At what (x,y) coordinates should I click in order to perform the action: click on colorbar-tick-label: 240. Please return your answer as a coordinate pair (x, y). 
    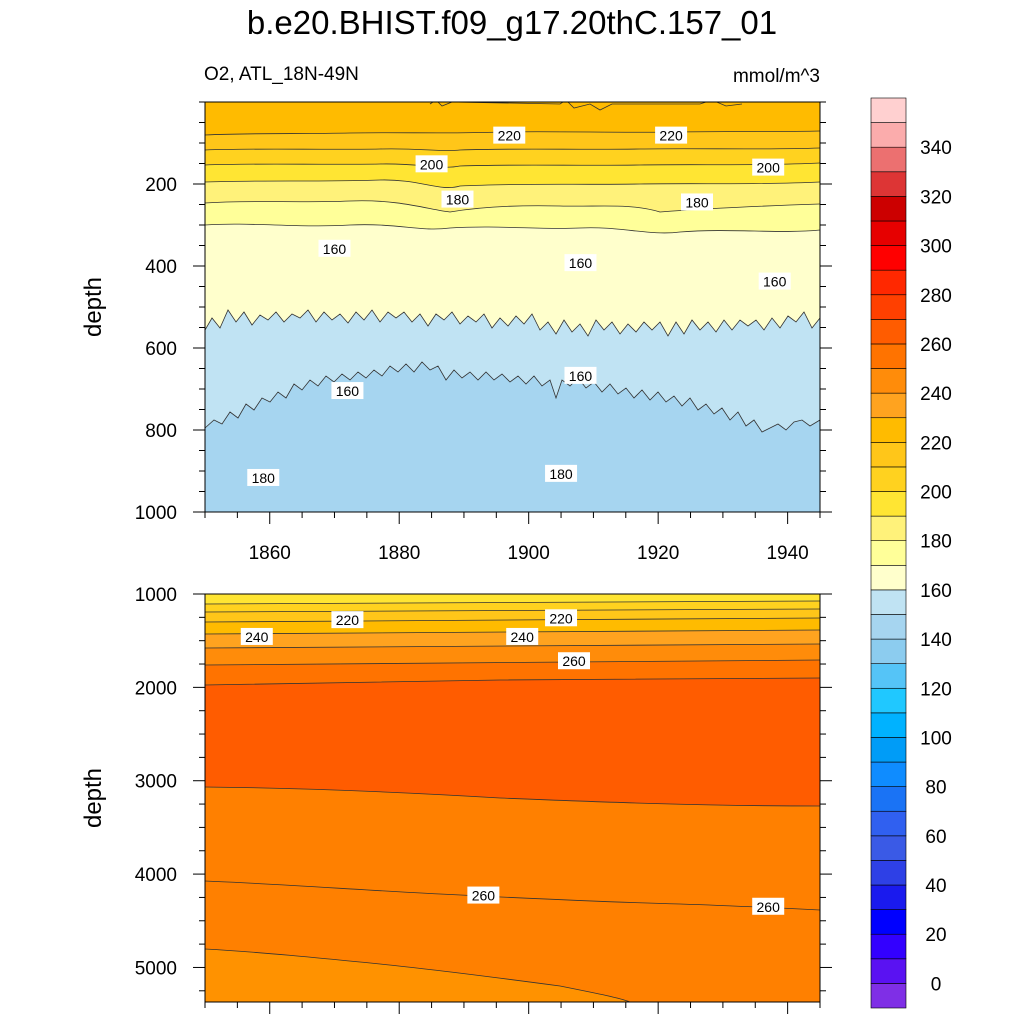
    Looking at the image, I should click on (936, 394).